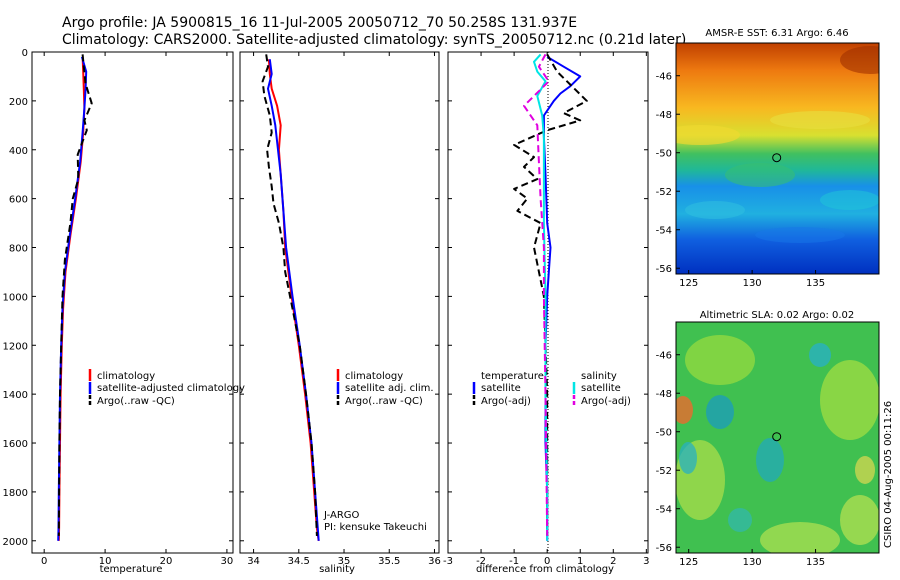 This screenshot has width=900, height=580. Describe the element at coordinates (166, 561) in the screenshot. I see `x-tick-label: 20` at that location.